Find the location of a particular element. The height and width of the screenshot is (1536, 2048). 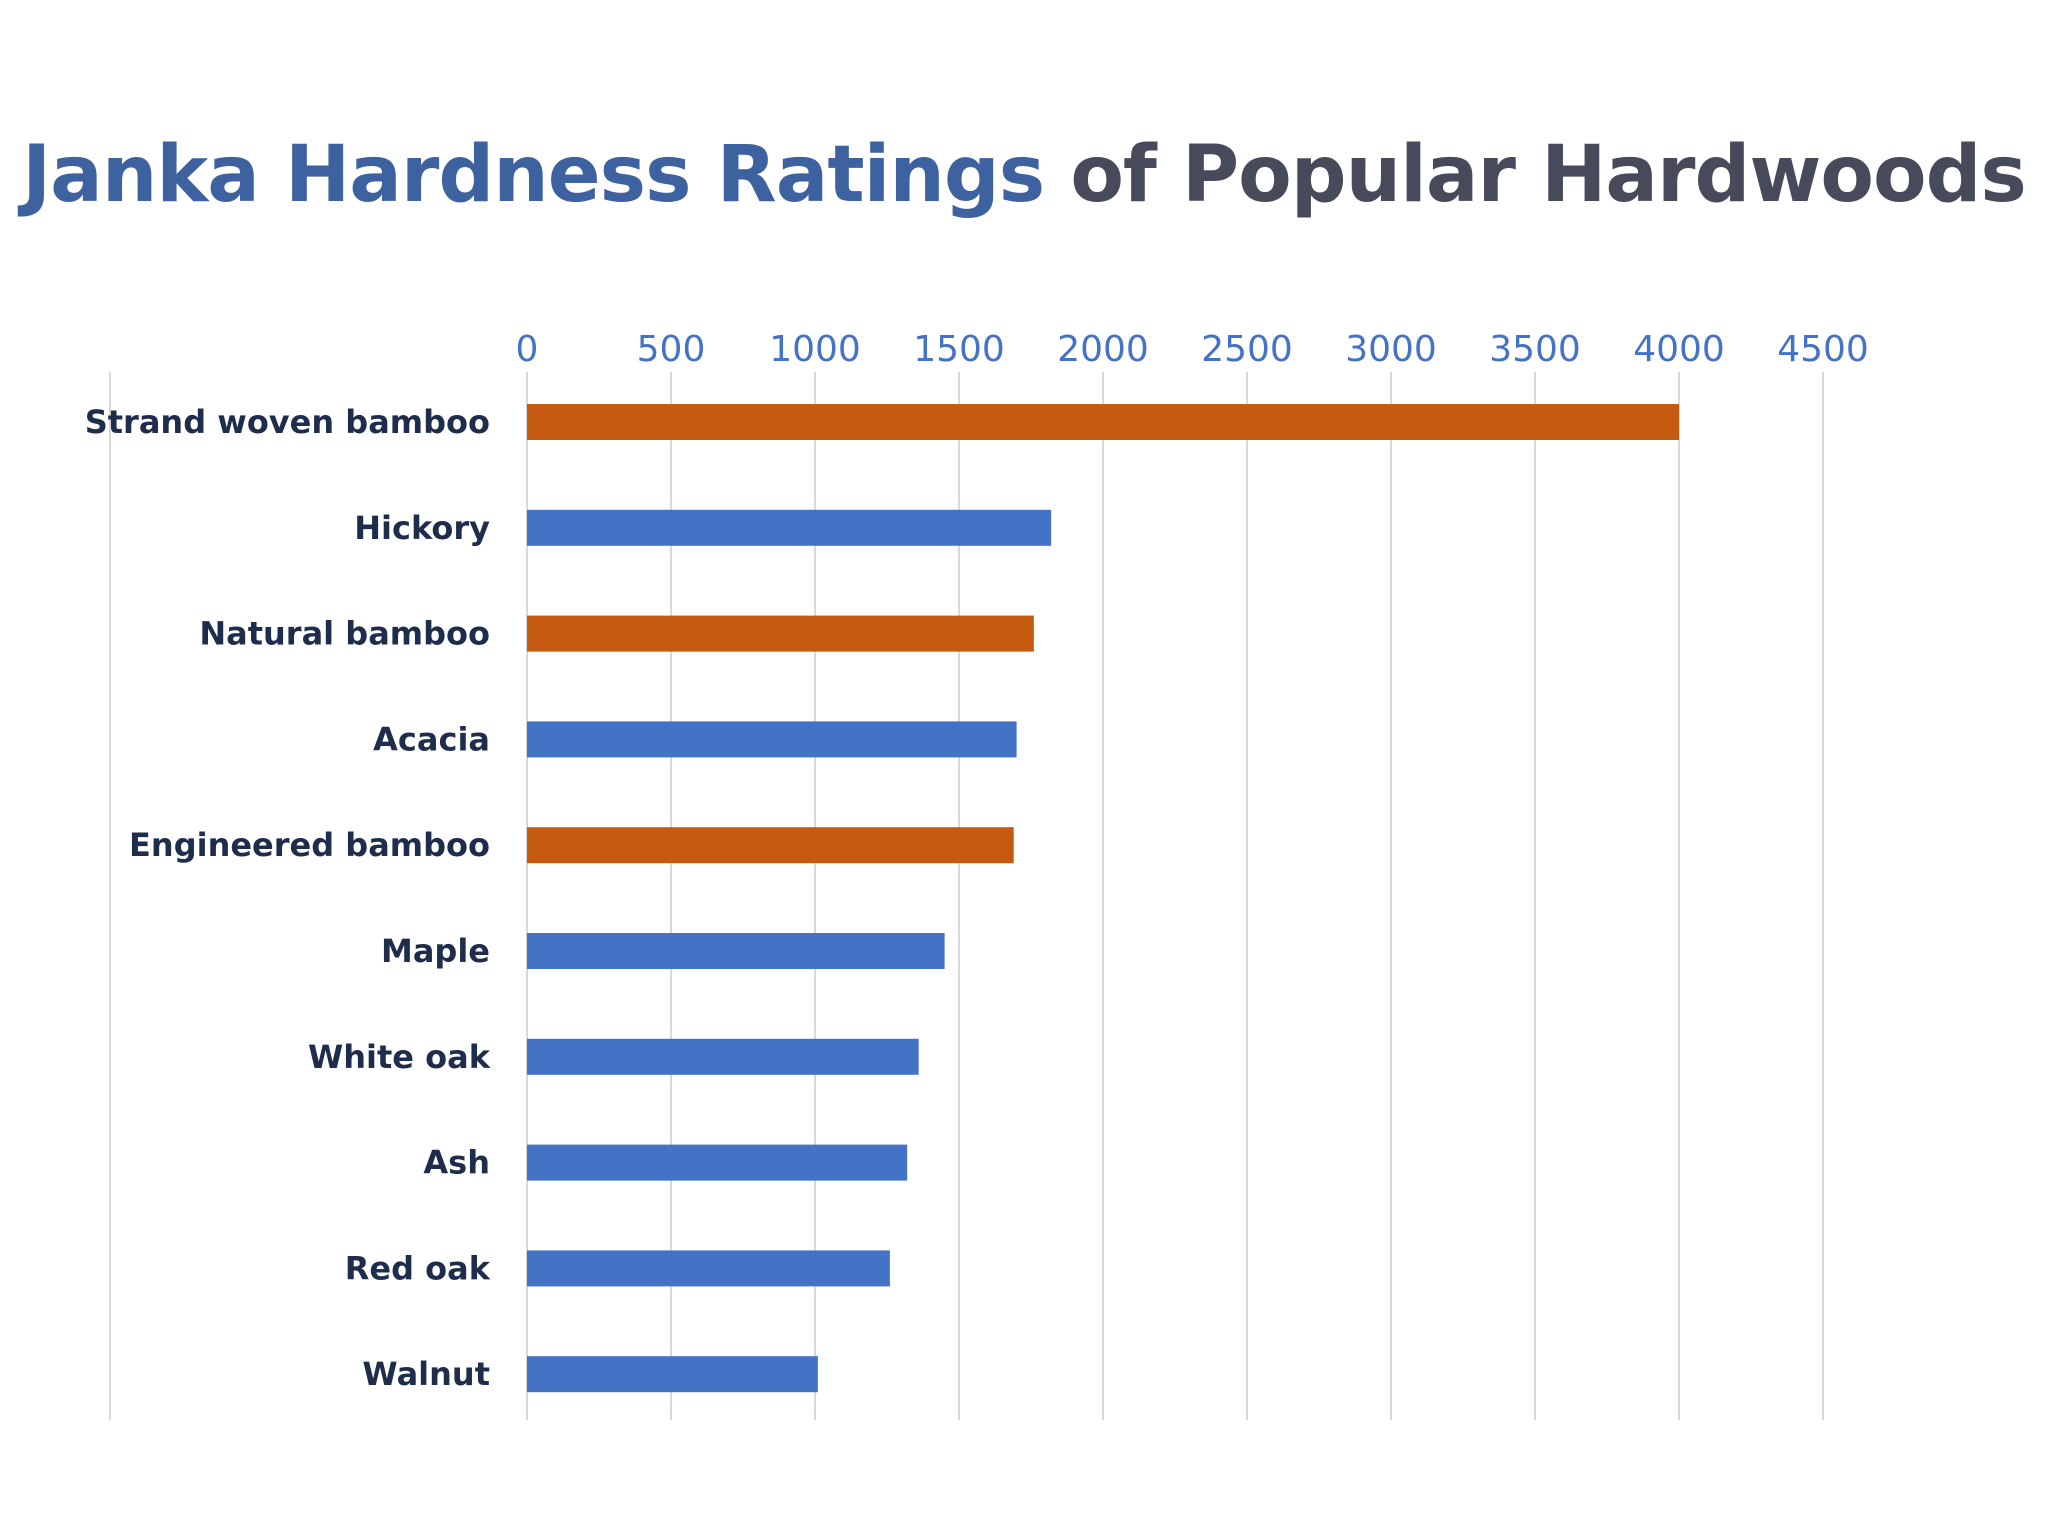

category-label: Walnut is located at coordinates (426, 1374).